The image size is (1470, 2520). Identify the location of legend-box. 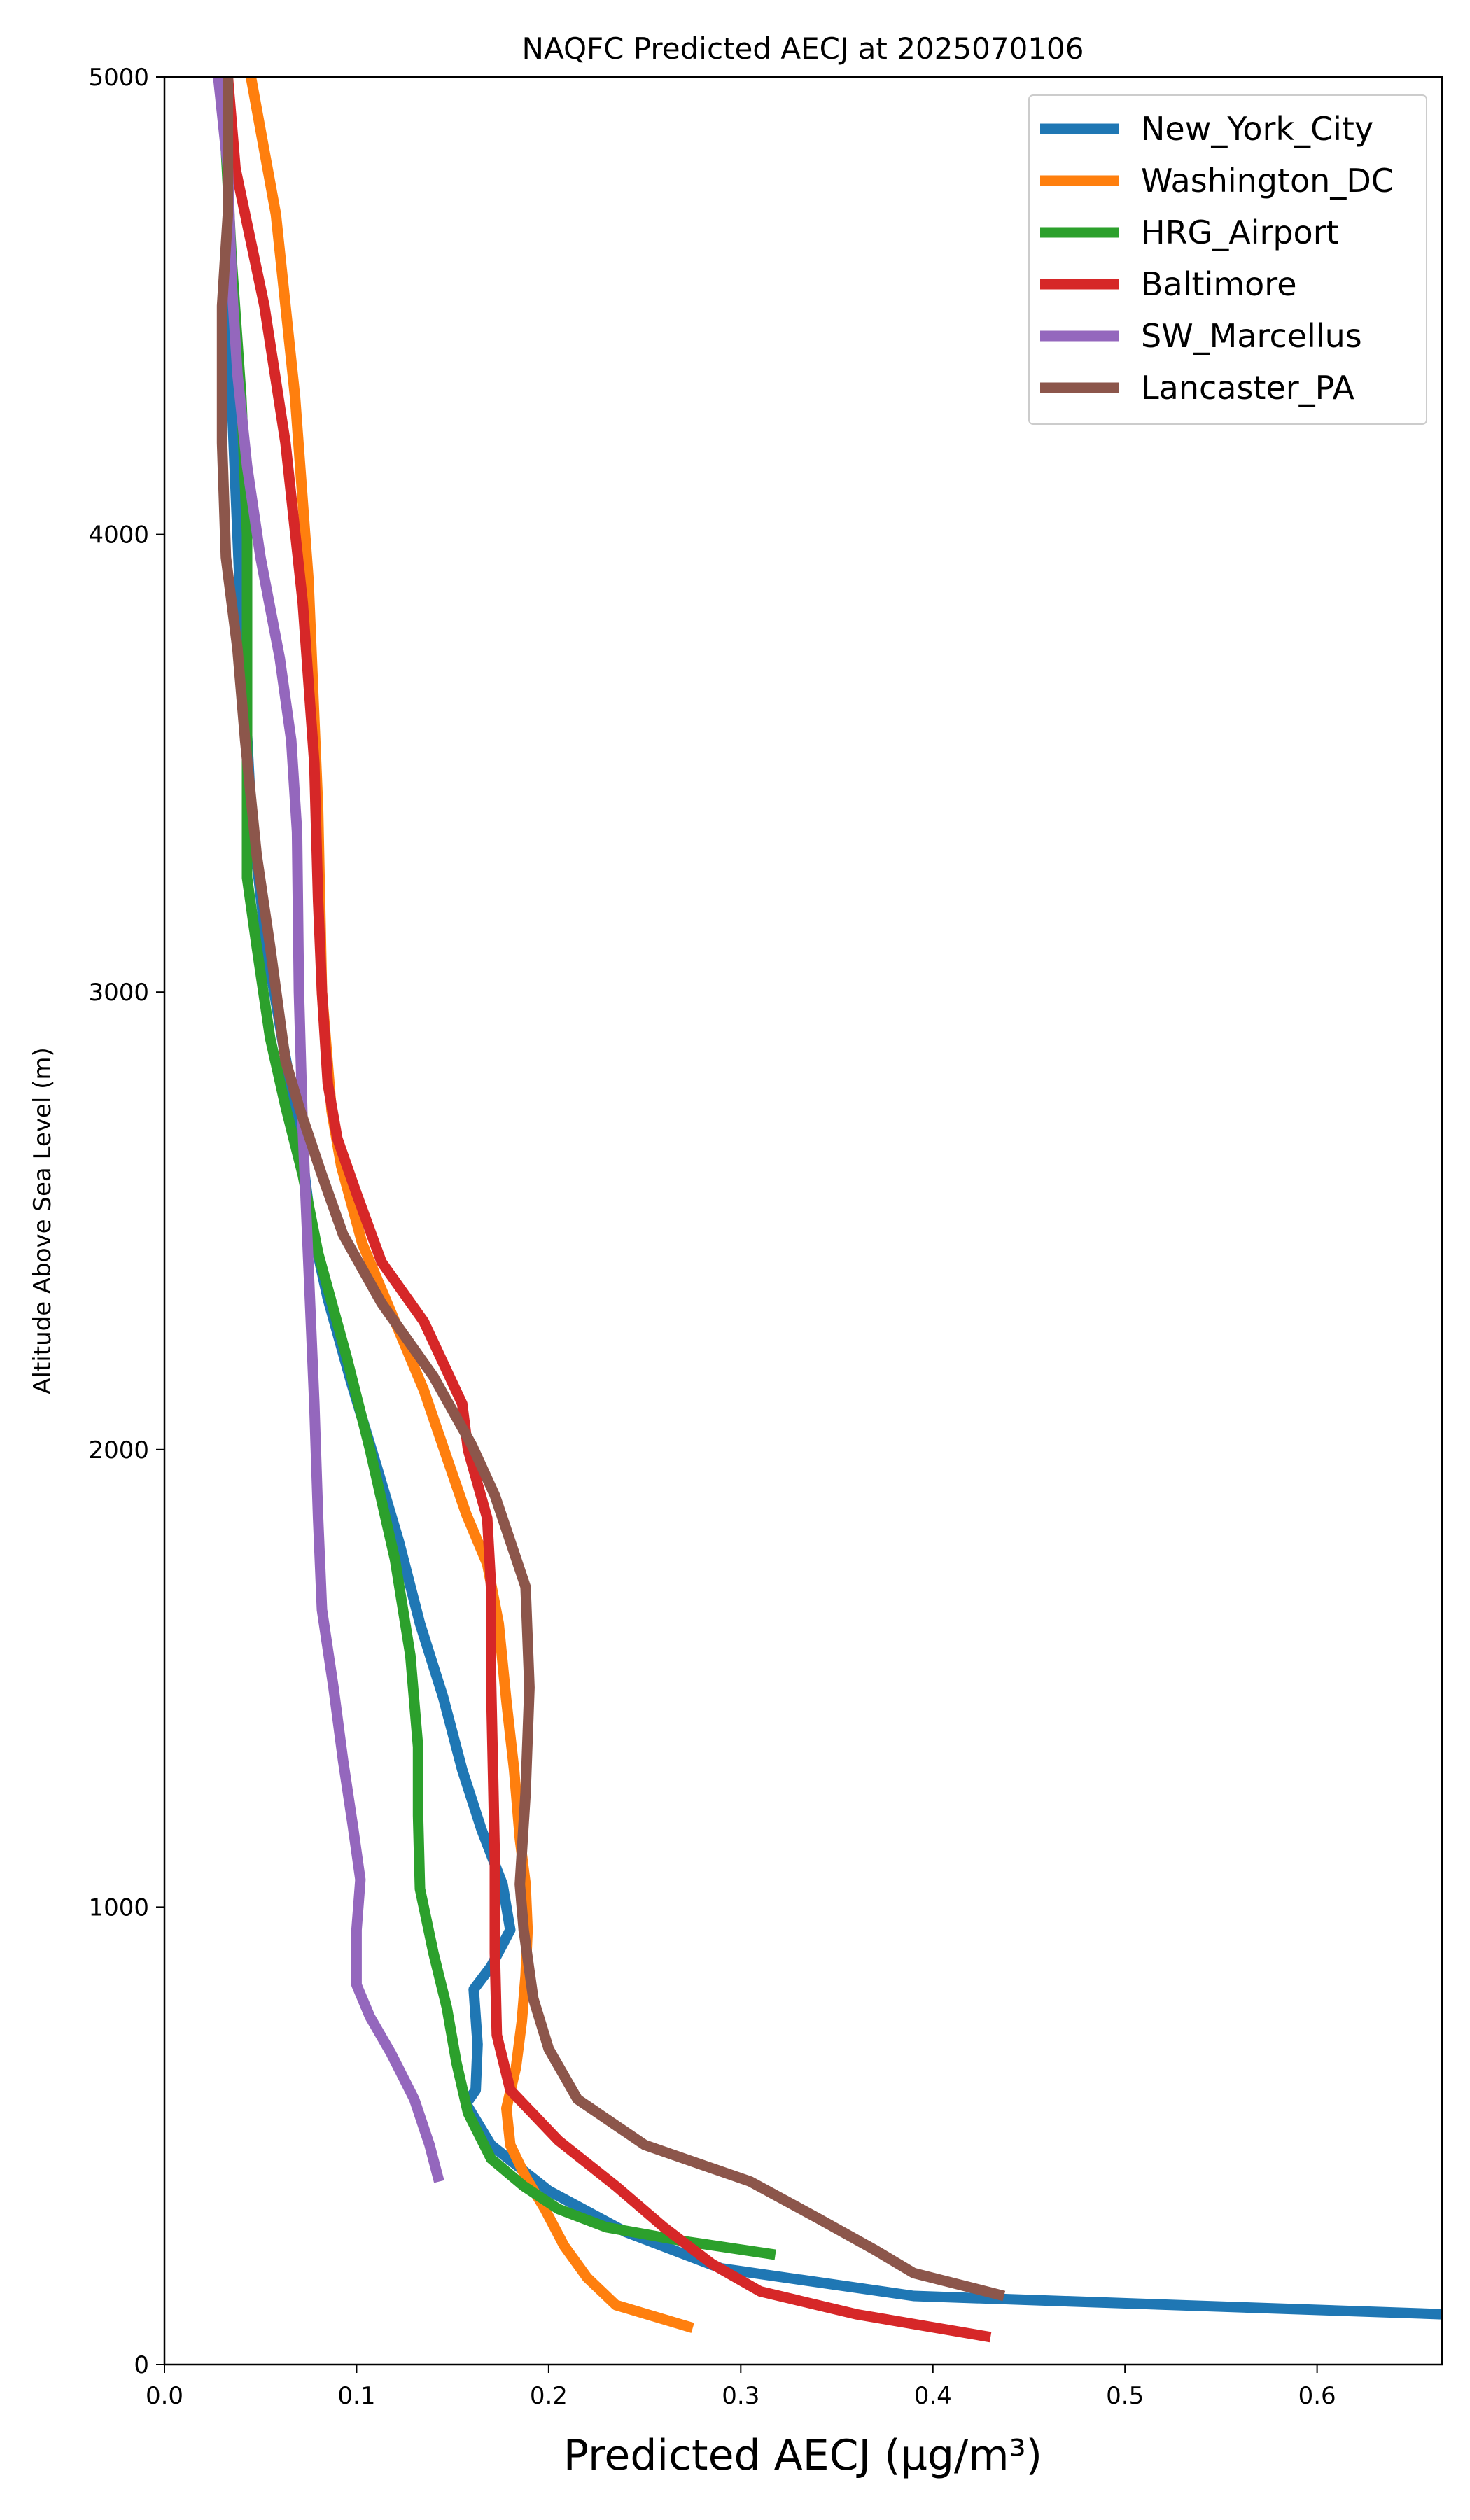
(1227, 259).